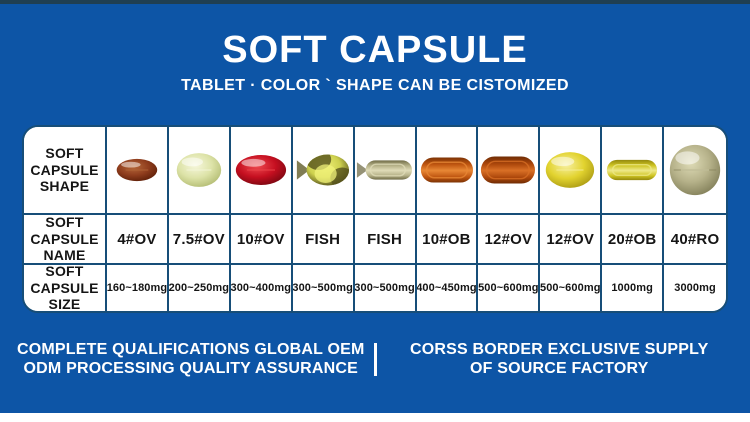 Image resolution: width=750 pixels, height=422 pixels. What do you see at coordinates (261, 240) in the screenshot?
I see `capsule-name-cell: 10#OV` at bounding box center [261, 240].